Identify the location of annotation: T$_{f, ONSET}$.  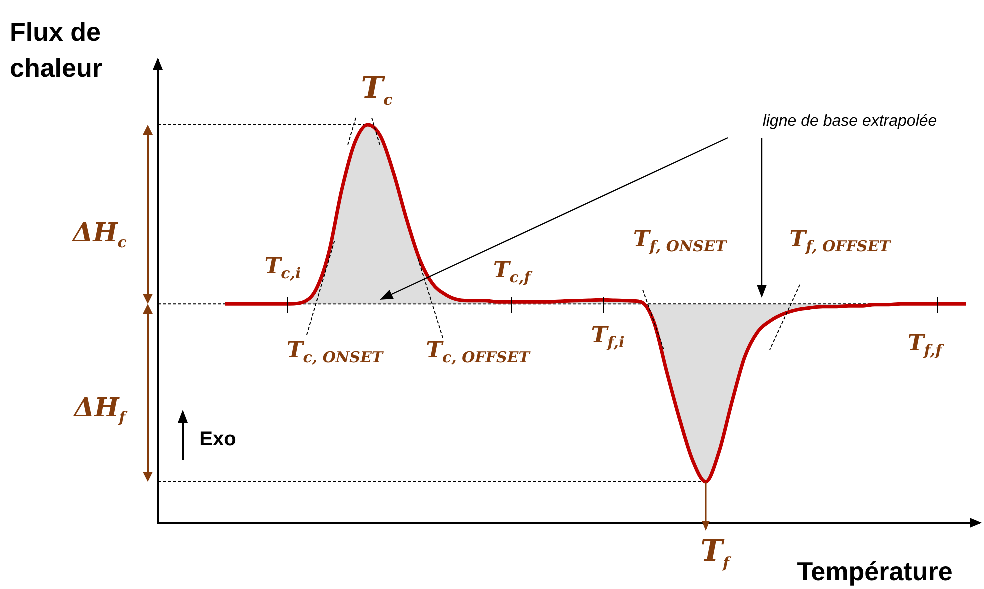
(680, 241).